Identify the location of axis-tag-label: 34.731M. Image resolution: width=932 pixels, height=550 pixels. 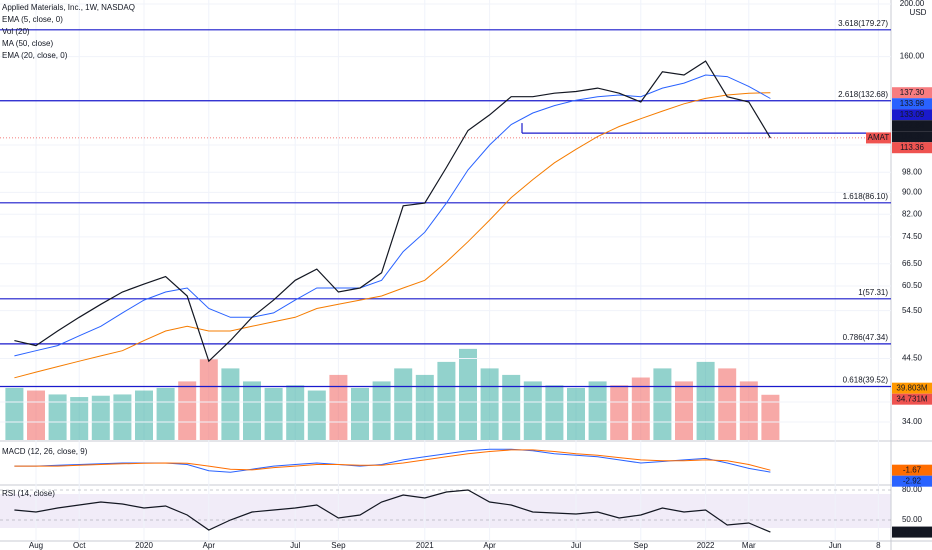
(911, 398).